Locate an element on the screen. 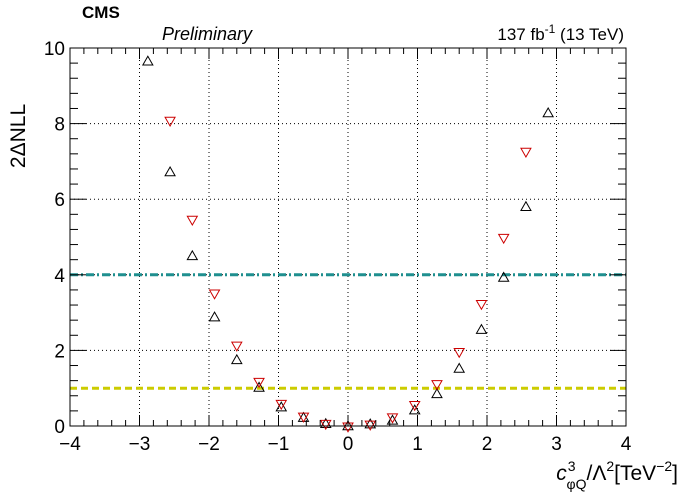  lumi-exponent: -1 is located at coordinates (550, 29).